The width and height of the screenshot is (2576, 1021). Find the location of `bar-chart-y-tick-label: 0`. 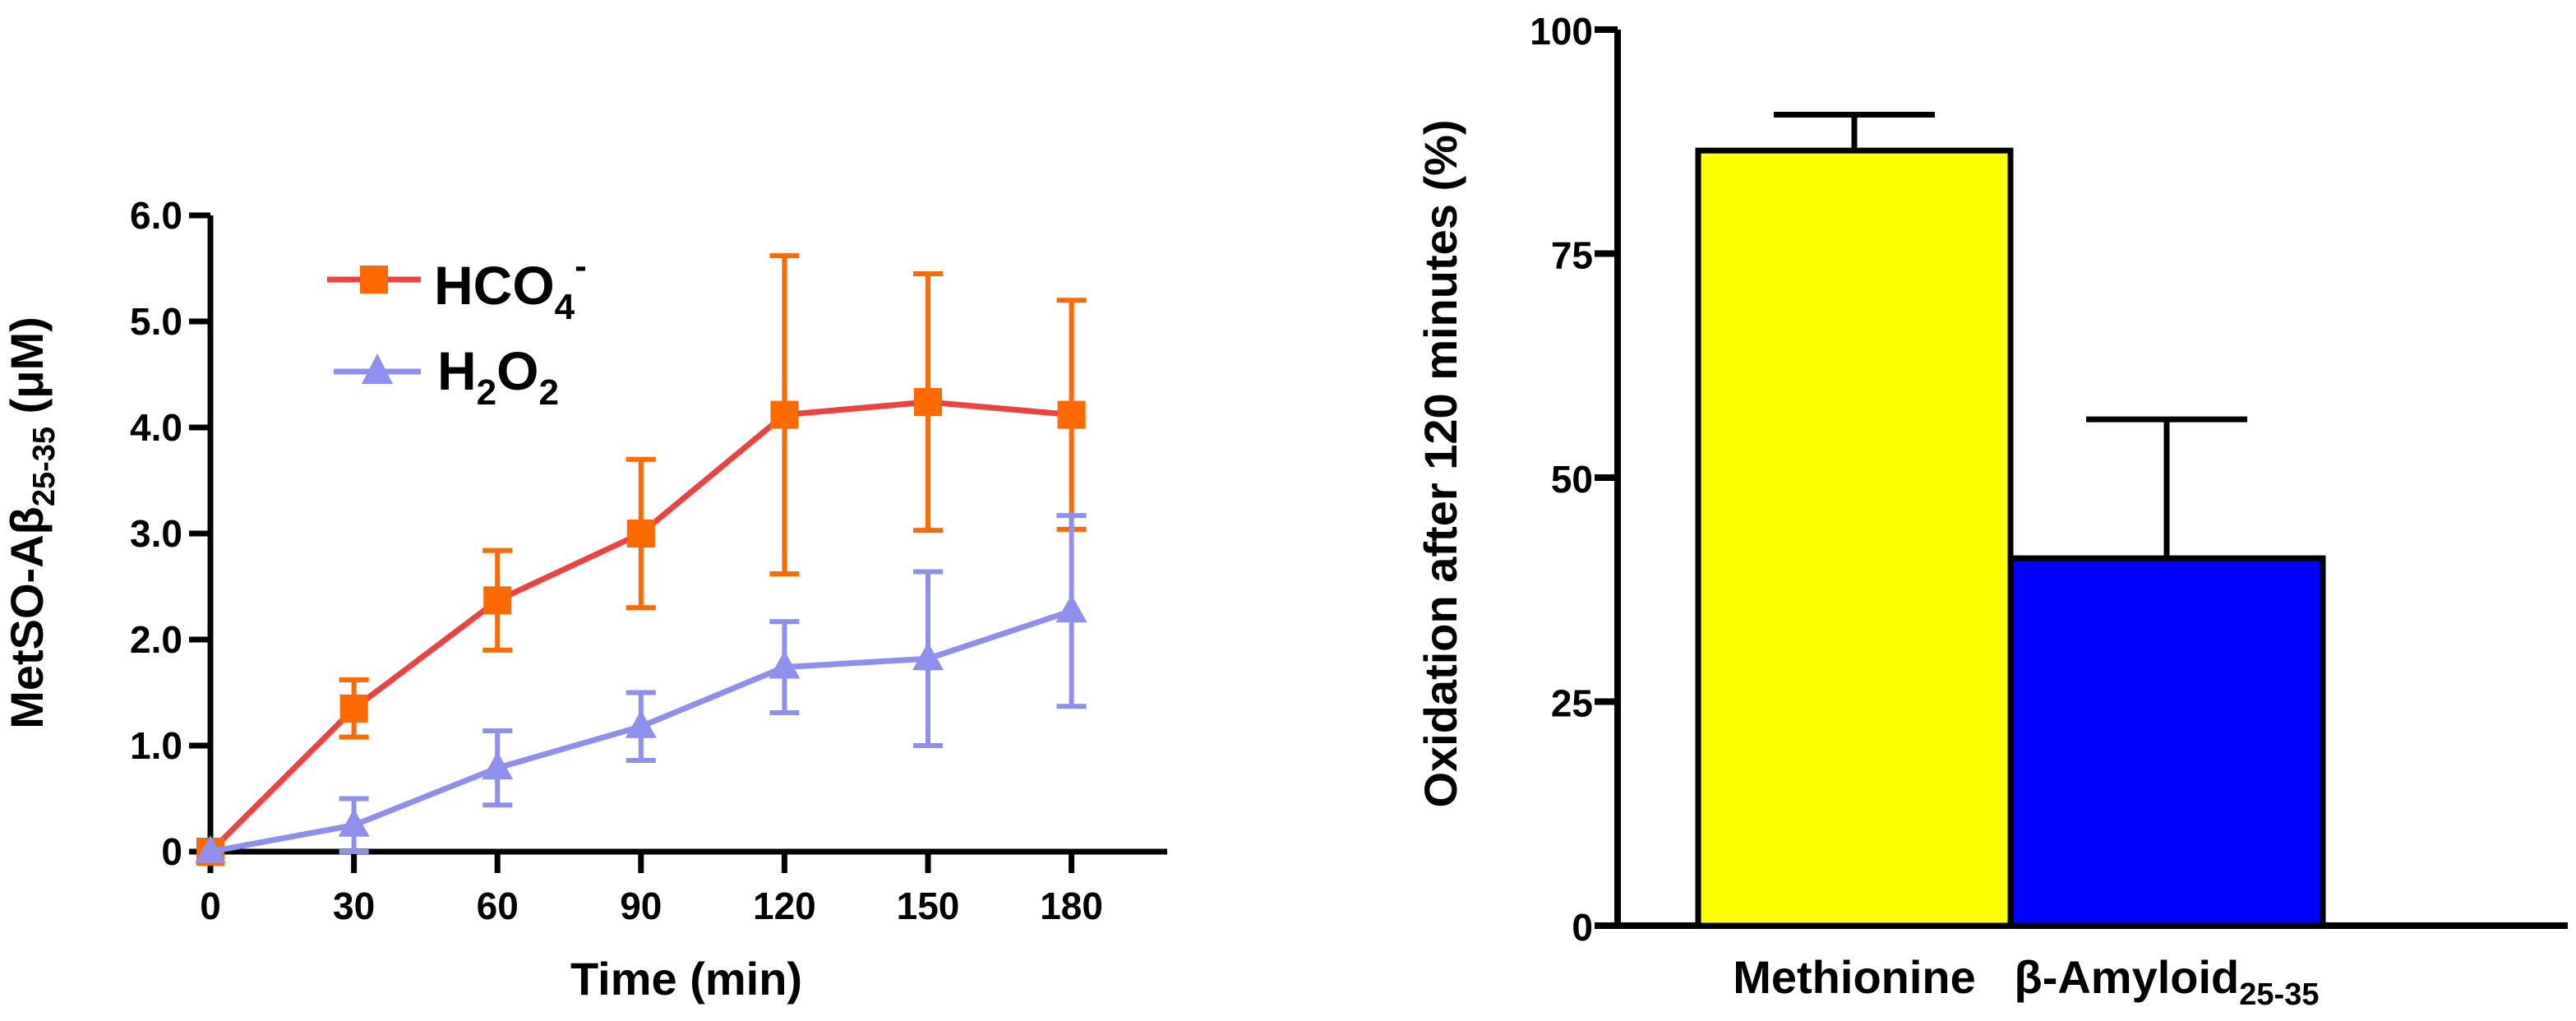

bar-chart-y-tick-label: 0 is located at coordinates (1583, 927).